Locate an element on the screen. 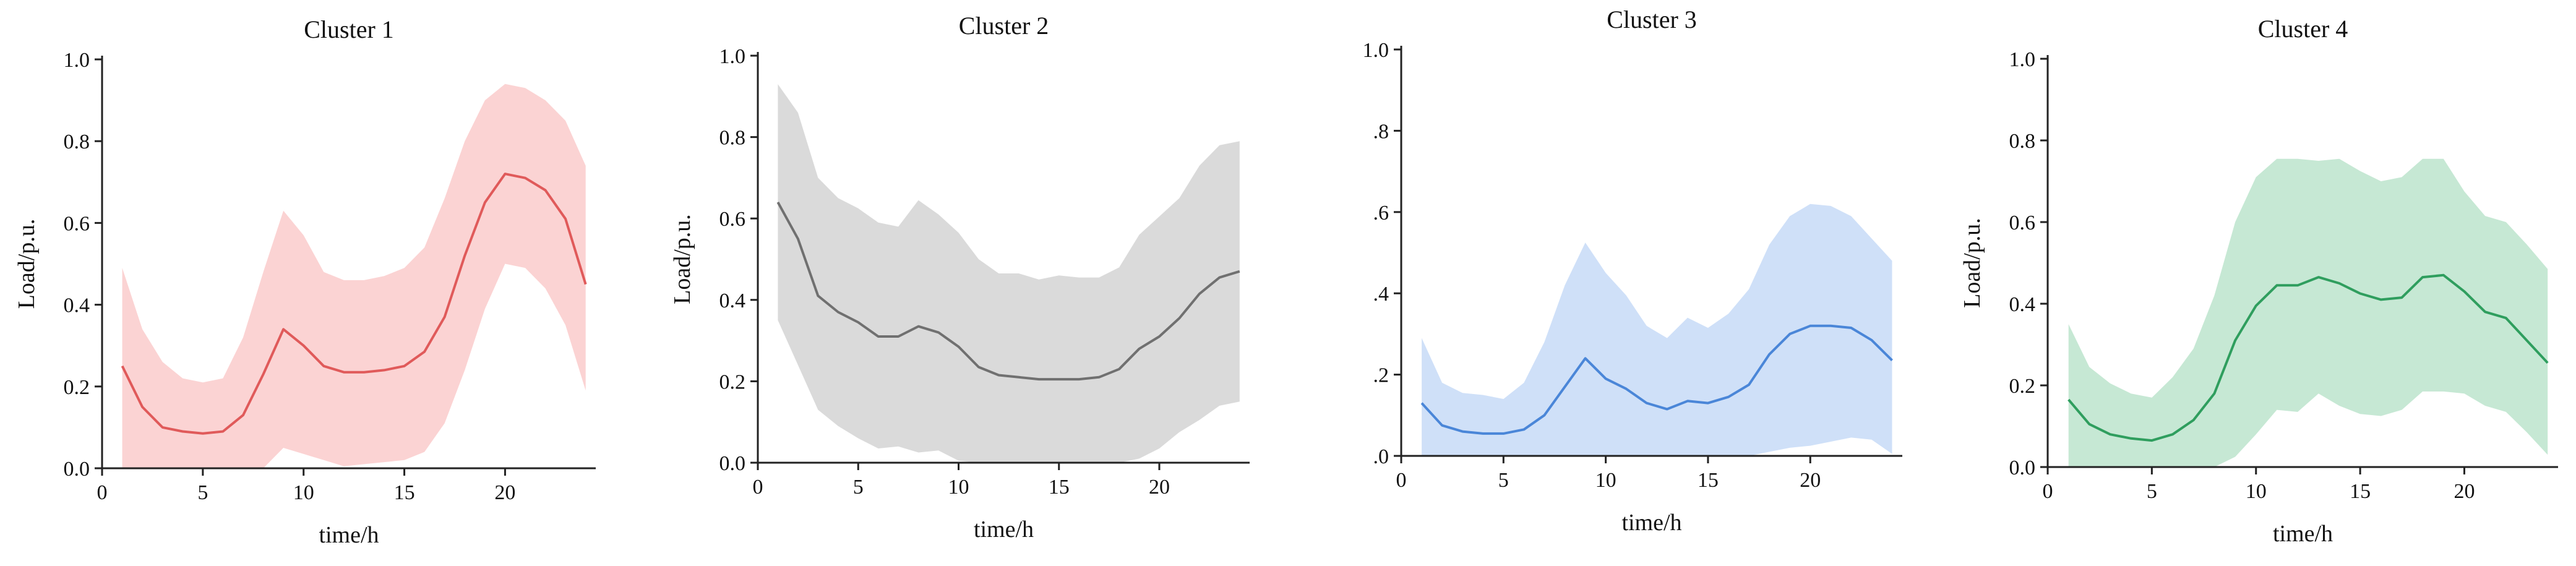  y-tick-label: .0 is located at coordinates (1381, 457).